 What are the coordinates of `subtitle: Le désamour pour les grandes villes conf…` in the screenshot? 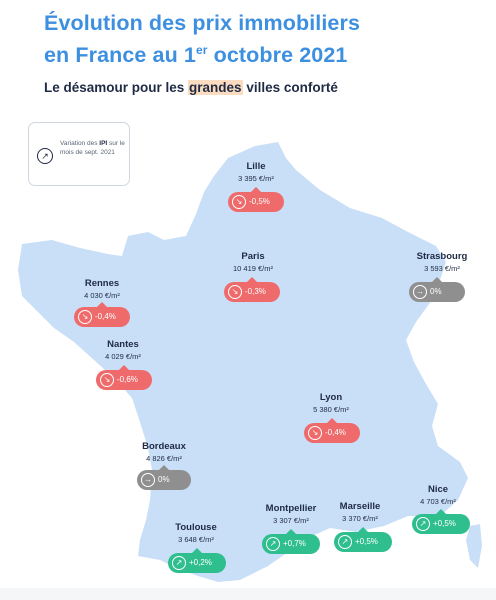 It's located at (191, 87).